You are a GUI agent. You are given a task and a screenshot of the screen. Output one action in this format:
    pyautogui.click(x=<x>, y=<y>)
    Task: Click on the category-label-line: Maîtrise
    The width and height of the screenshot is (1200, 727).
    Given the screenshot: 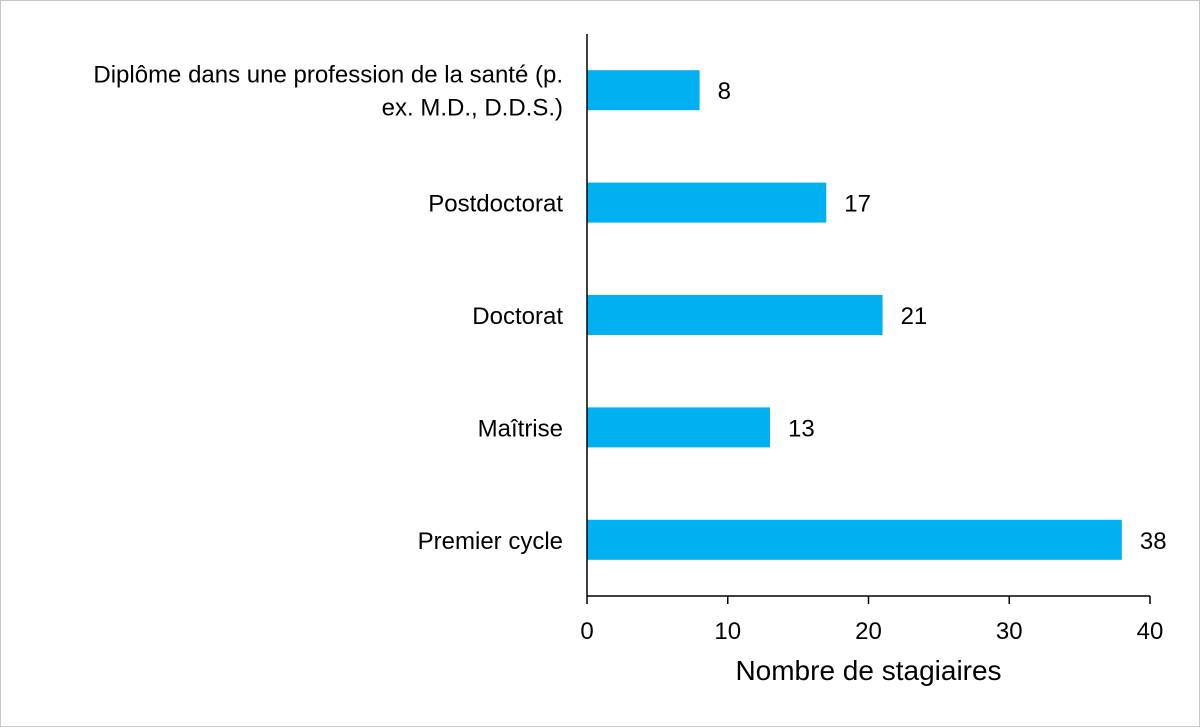 What is the action you would take?
    pyautogui.click(x=520, y=428)
    